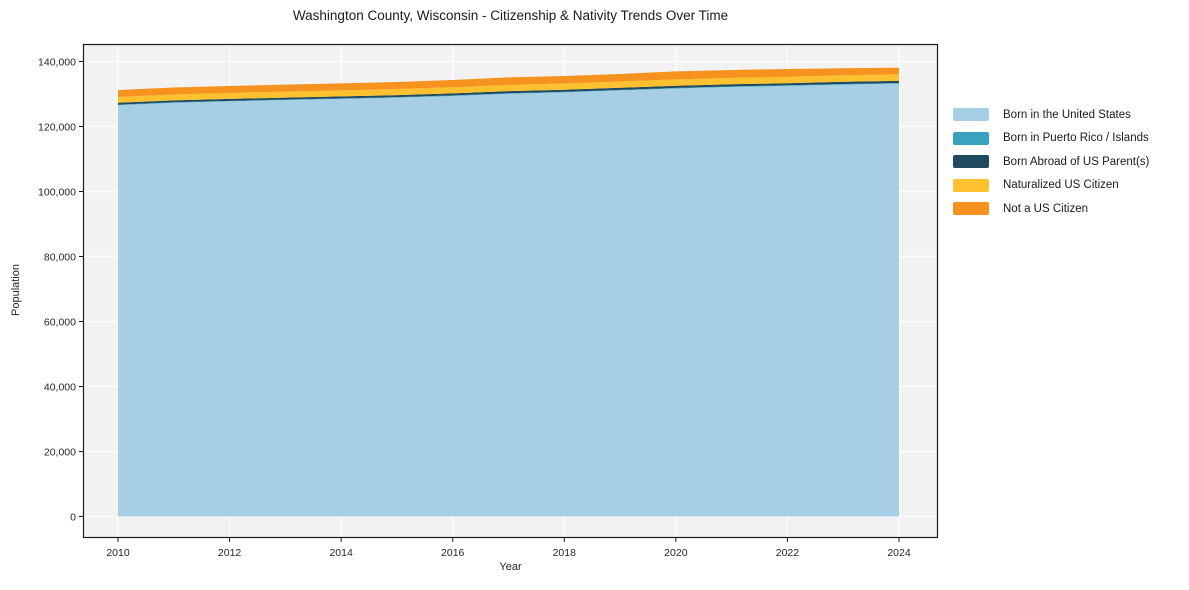 The height and width of the screenshot is (590, 1189). What do you see at coordinates (788, 553) in the screenshot?
I see `x-tick-label: 2022` at bounding box center [788, 553].